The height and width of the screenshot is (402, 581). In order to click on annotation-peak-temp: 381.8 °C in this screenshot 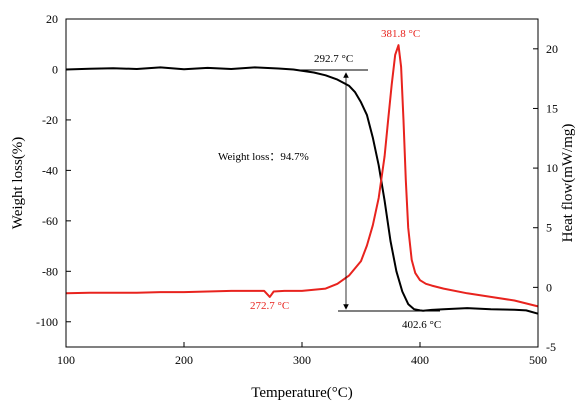, I will do `click(400, 34)`.